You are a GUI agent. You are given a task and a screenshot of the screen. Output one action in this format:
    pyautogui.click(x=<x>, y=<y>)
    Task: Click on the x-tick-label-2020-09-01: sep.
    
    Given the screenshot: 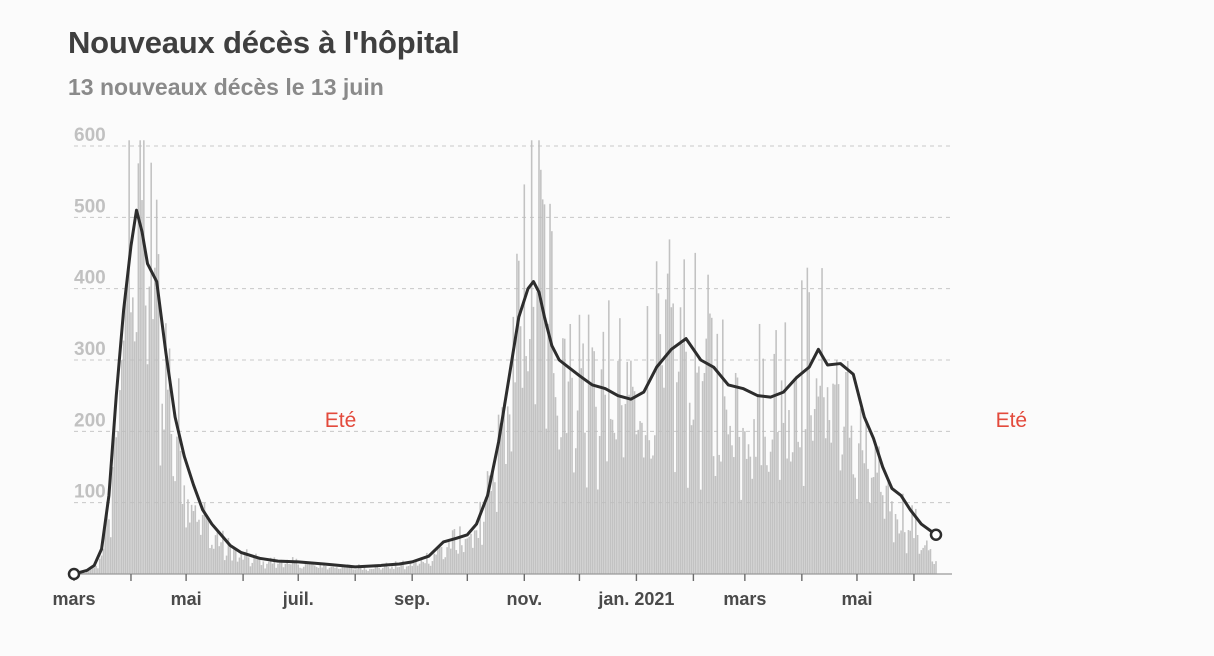 What is the action you would take?
    pyautogui.click(x=412, y=599)
    